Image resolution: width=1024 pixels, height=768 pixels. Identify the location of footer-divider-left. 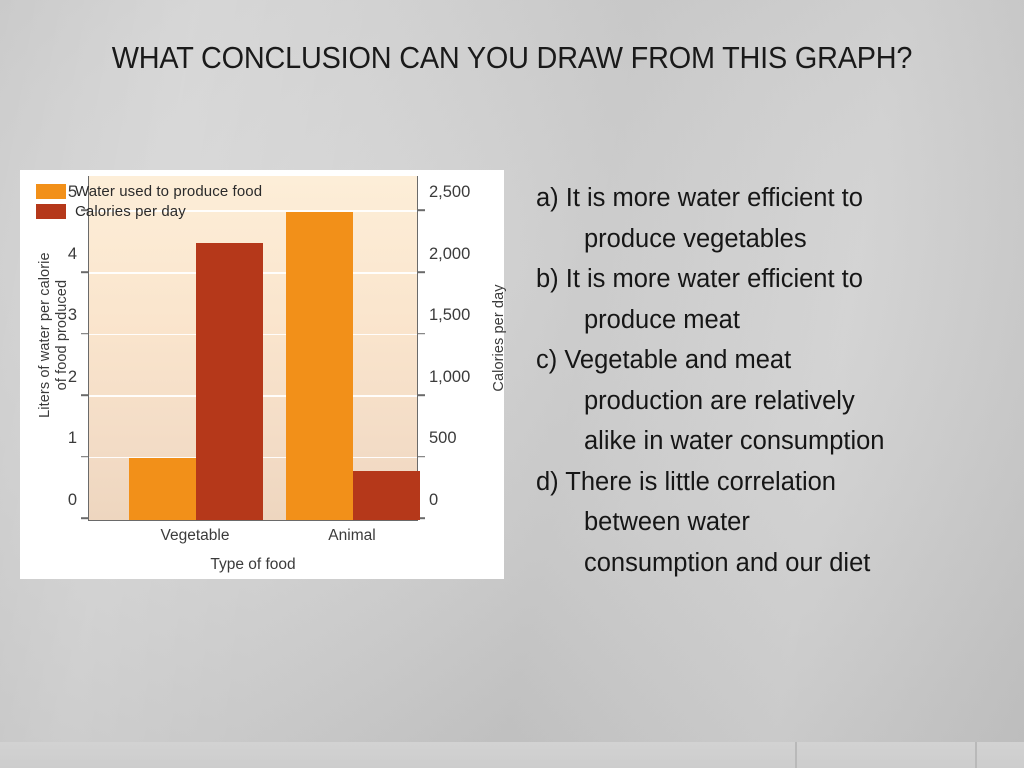
(796, 755).